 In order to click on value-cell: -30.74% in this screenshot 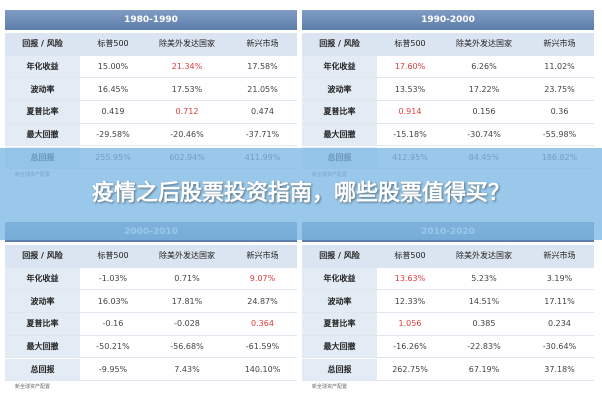, I will do `click(484, 135)`.